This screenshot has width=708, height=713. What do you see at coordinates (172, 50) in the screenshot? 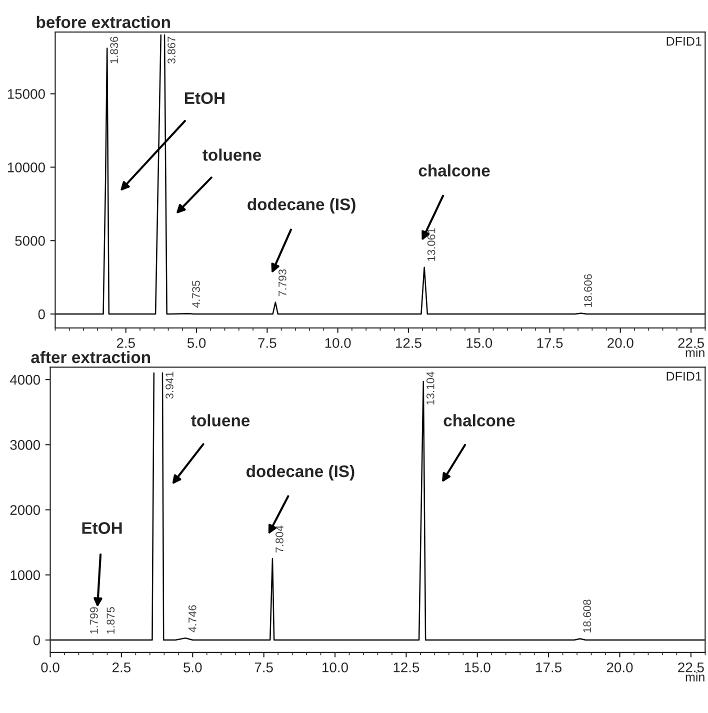
I see `annotation: 3.867` at bounding box center [172, 50].